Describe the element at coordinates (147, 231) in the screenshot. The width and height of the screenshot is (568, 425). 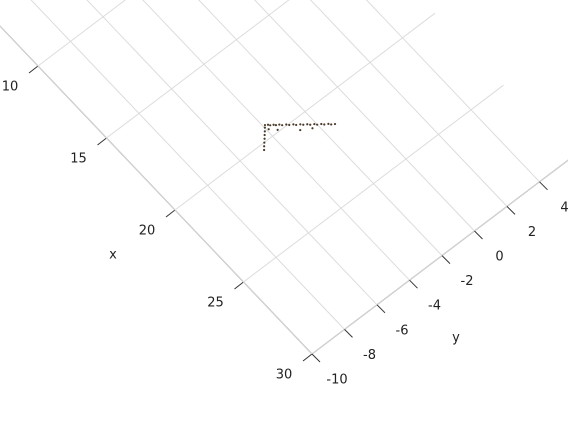
I see `x-tick-label: 20` at that location.